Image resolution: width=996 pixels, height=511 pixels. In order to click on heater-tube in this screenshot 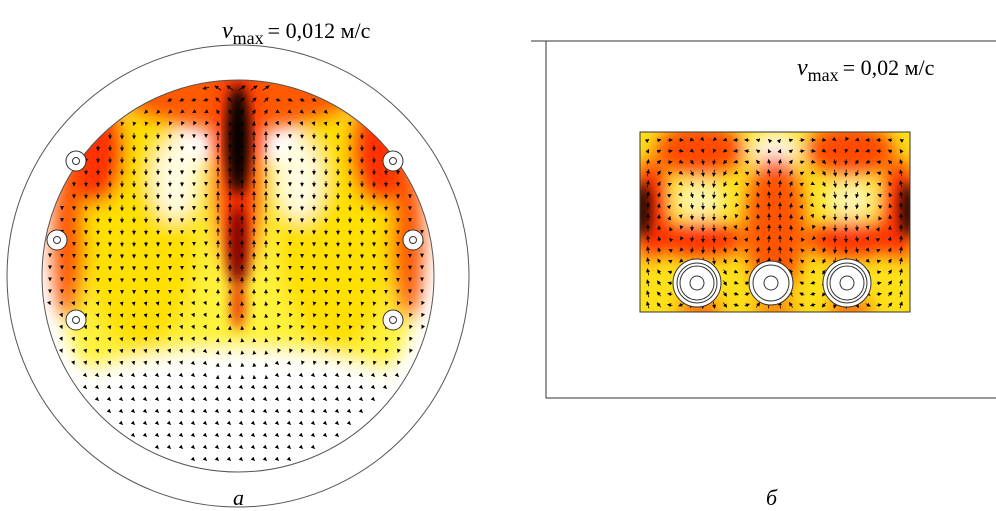, I will do `click(771, 283)`.